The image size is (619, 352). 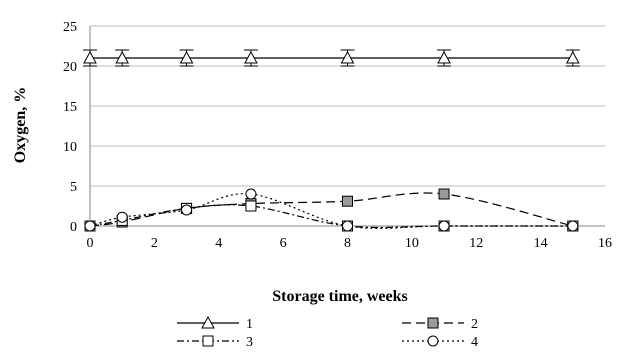 I want to click on y-tick-label: 5, so click(x=73, y=187).